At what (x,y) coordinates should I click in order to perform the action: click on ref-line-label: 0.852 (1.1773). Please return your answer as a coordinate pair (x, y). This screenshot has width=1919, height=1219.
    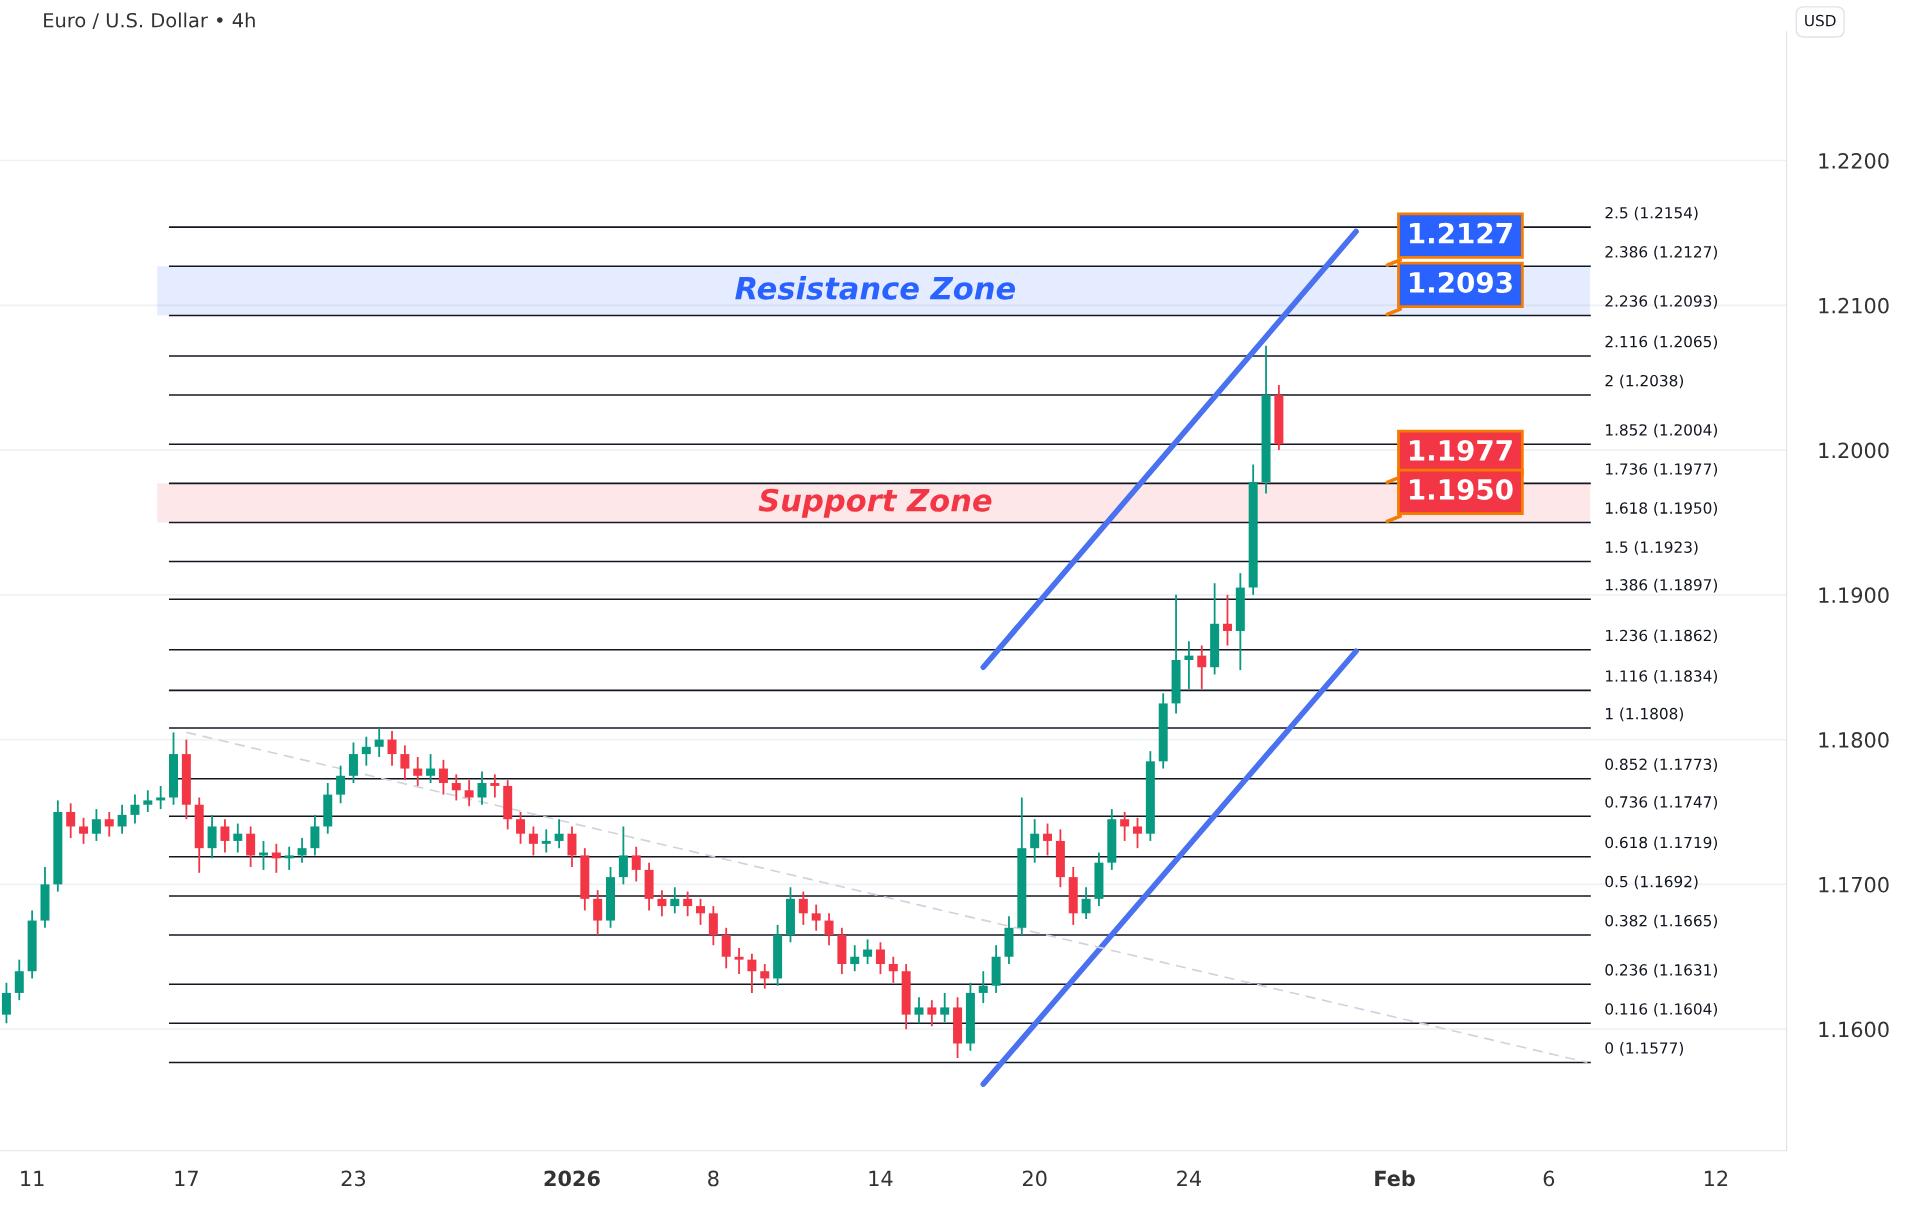
    Looking at the image, I should click on (1661, 765).